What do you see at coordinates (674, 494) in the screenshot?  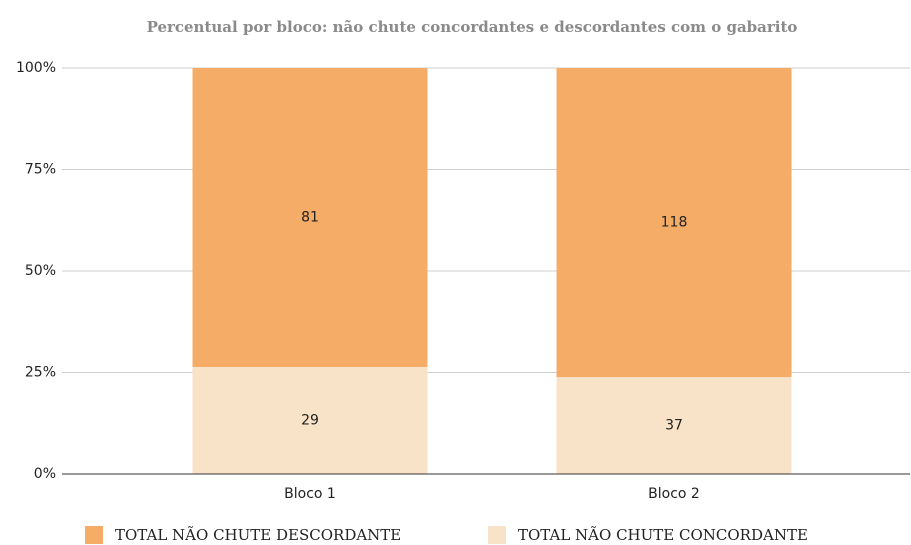 I see `x-tick-label: Bloco 2` at bounding box center [674, 494].